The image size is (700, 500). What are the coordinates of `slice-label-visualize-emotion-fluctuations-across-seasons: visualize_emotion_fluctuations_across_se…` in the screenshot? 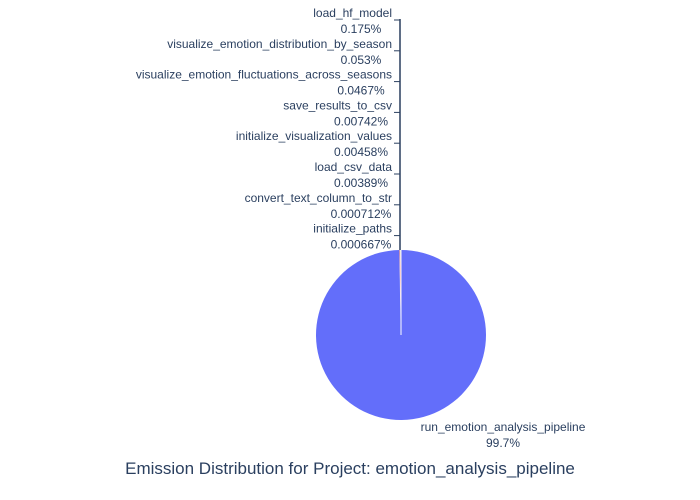 It's located at (264, 83).